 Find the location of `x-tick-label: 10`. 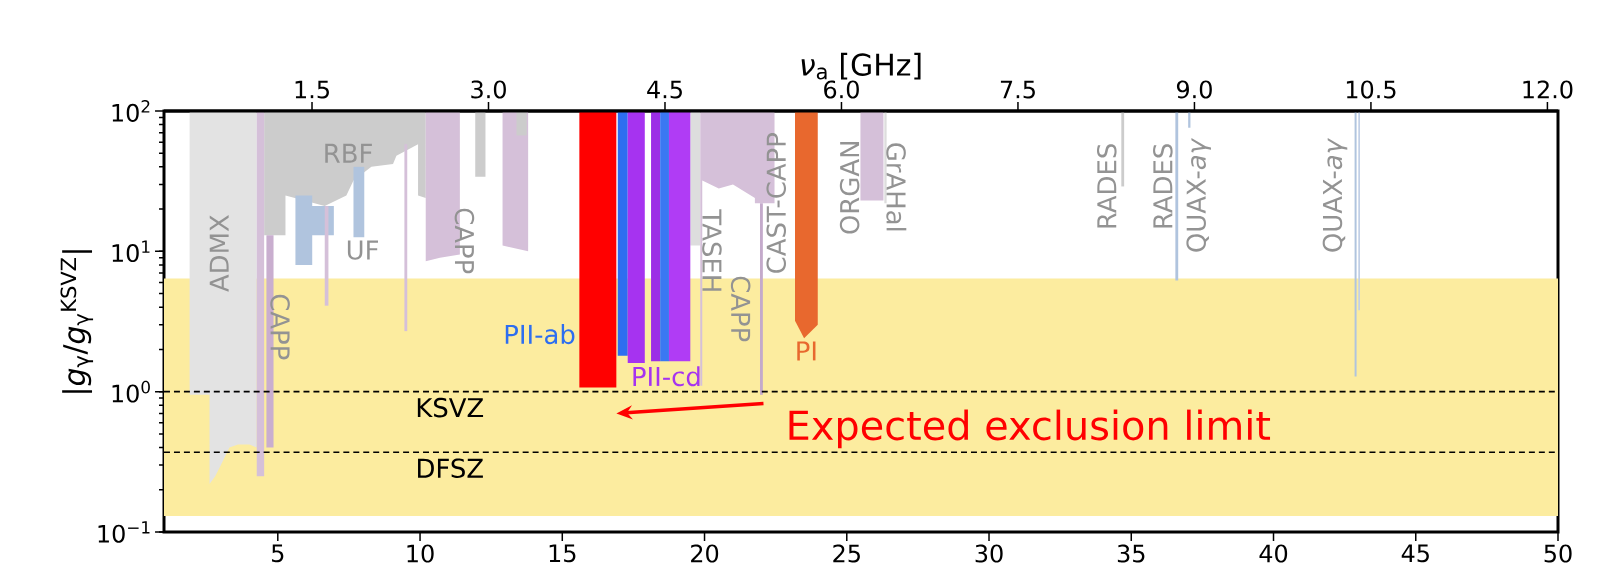

x-tick-label: 10 is located at coordinates (420, 553).